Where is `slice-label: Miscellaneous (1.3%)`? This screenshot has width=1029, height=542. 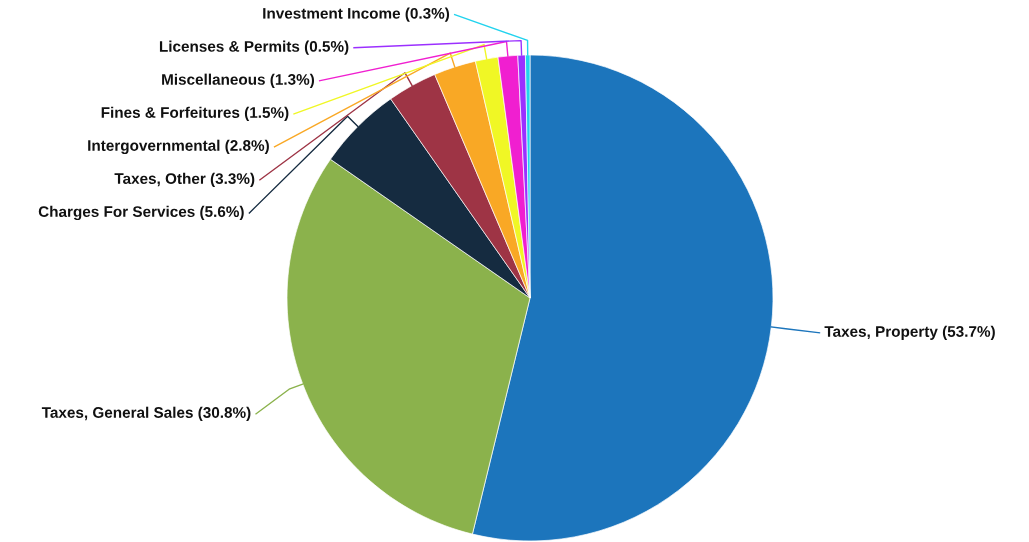
slice-label: Miscellaneous (1.3%) is located at coordinates (238, 80).